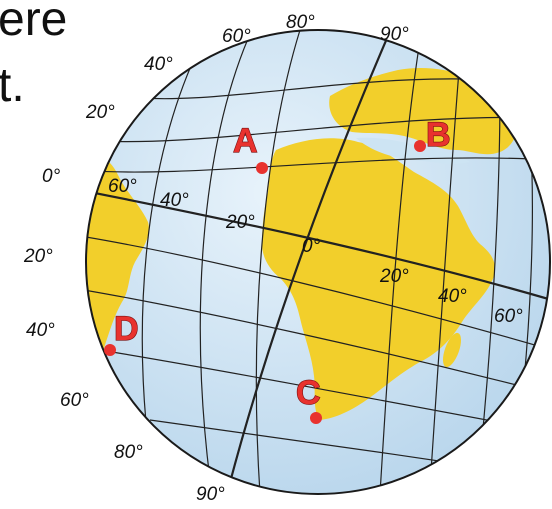  I want to click on longitude-a, so click(171, 253).